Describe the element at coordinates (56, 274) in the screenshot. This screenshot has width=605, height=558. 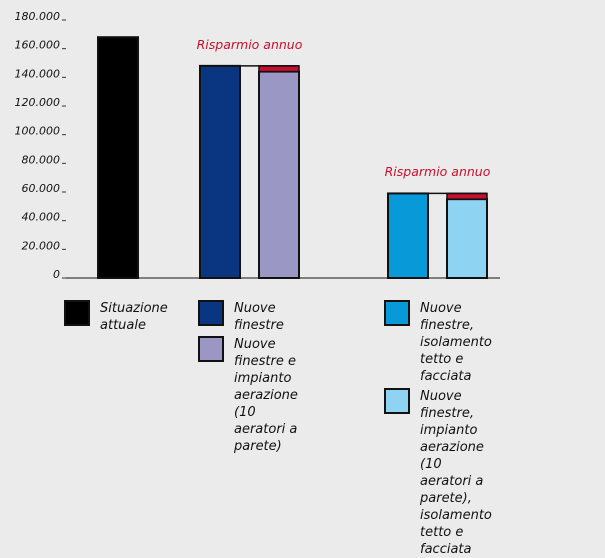
I see `y-tick-label: 0` at that location.